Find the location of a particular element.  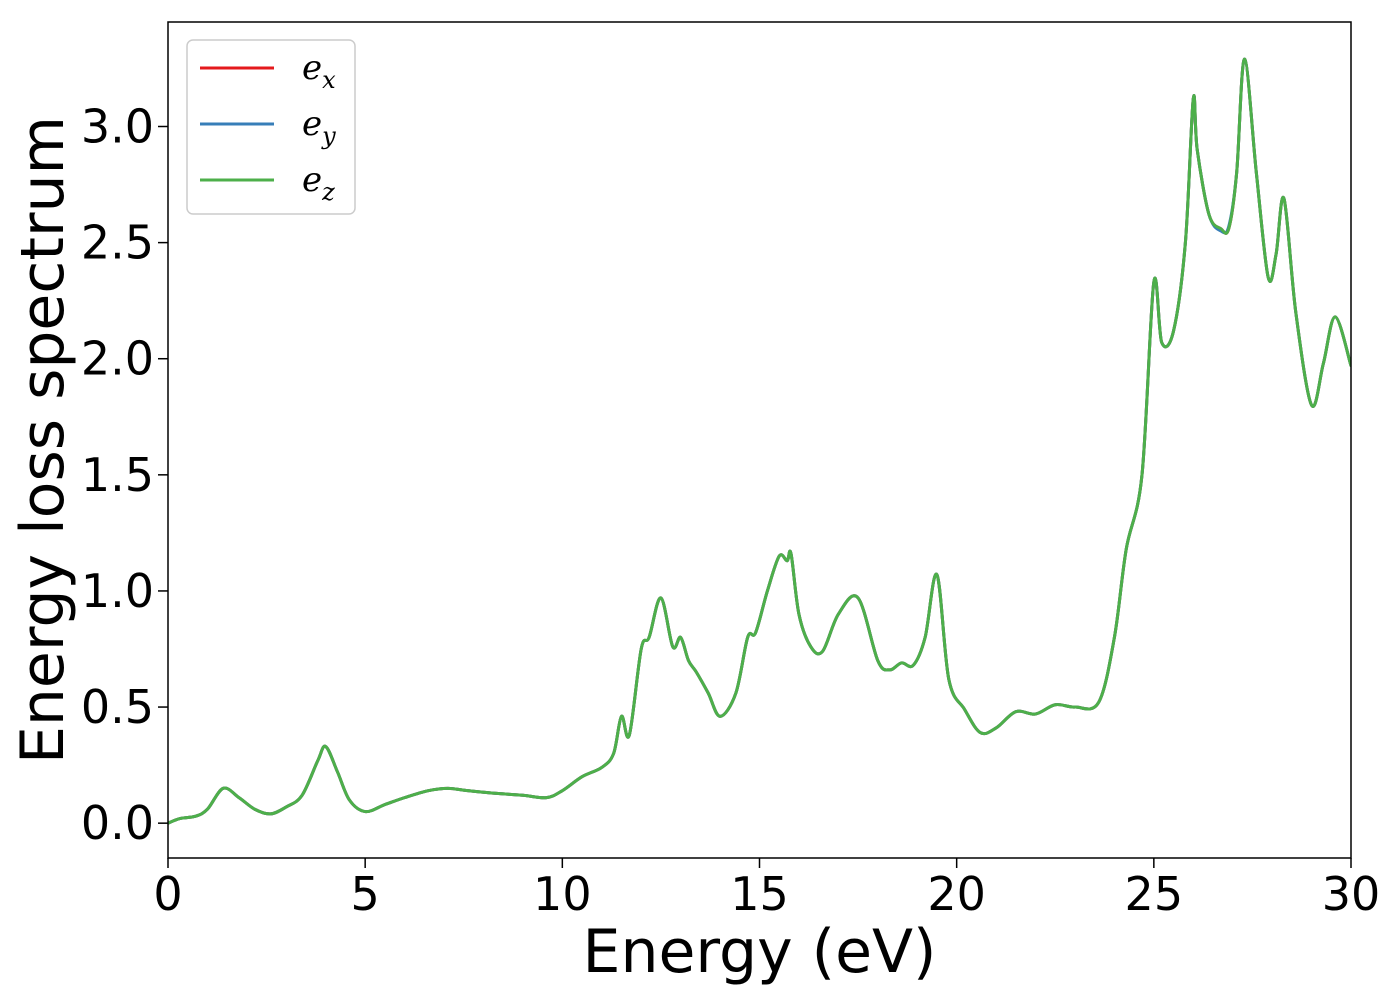

y-axis: 0.0 0.5 1.0 1.5 2.0 2.5 3.0 is located at coordinates (124, 475).